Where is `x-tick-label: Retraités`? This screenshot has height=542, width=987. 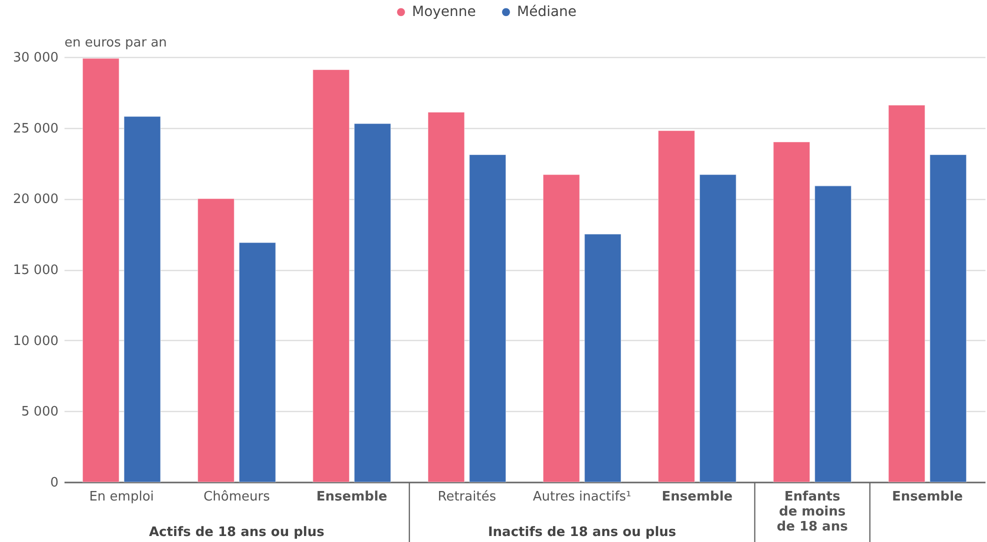
x-tick-label: Retraités is located at coordinates (467, 497).